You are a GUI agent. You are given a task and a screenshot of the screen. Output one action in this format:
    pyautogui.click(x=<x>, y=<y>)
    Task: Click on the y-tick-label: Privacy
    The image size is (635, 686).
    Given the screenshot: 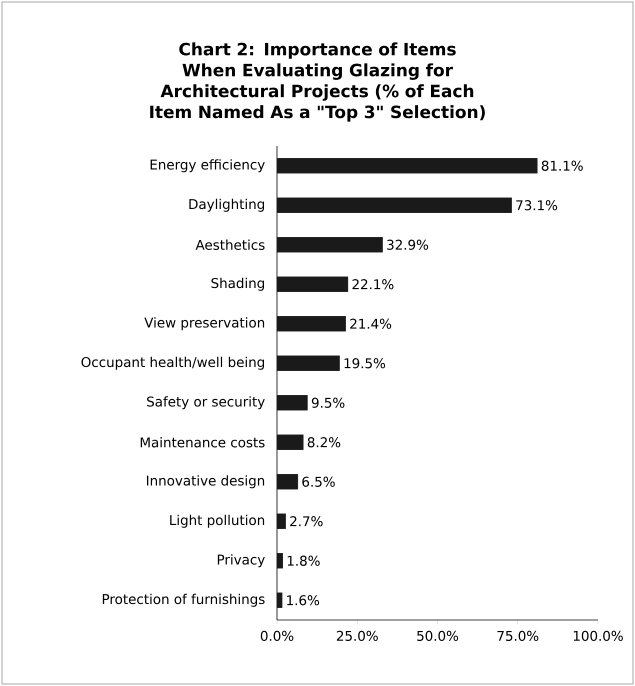 What is the action you would take?
    pyautogui.click(x=241, y=561)
    